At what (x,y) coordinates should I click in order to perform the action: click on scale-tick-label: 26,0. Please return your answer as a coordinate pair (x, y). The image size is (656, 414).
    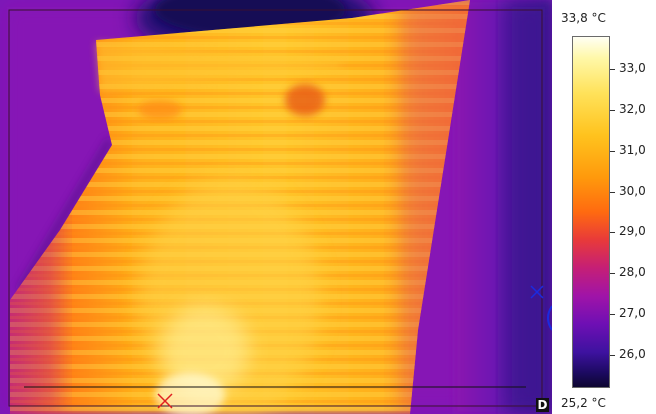
    Looking at the image, I should click on (632, 354).